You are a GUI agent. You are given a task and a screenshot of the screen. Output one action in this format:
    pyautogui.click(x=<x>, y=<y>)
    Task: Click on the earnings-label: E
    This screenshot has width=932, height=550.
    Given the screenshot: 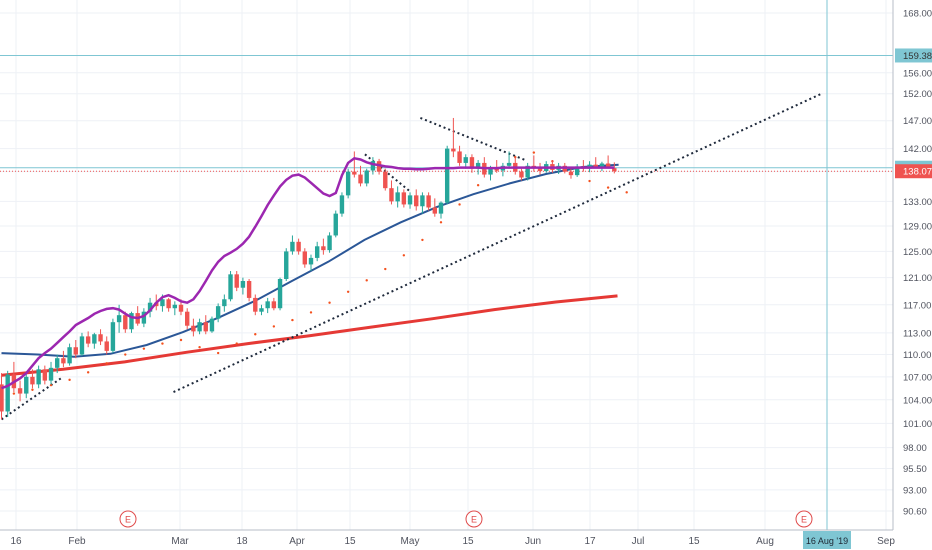 What is the action you would take?
    pyautogui.click(x=128, y=520)
    